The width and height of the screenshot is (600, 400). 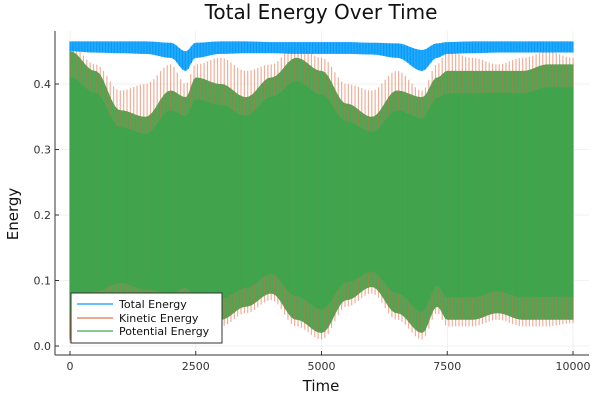 I want to click on x-axis-title: Time, so click(x=321, y=386).